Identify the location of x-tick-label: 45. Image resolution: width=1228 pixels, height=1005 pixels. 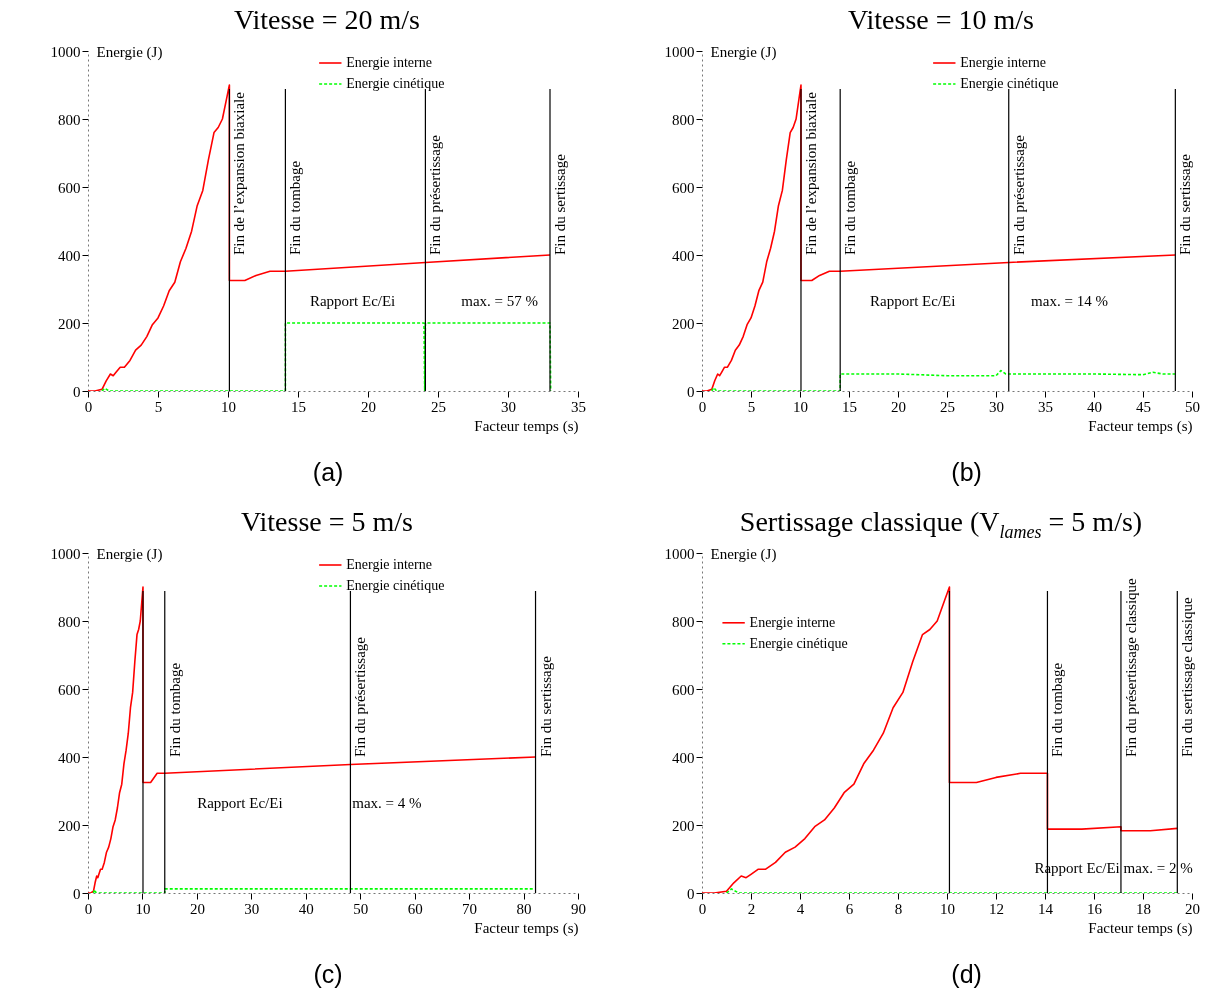
(1143, 406).